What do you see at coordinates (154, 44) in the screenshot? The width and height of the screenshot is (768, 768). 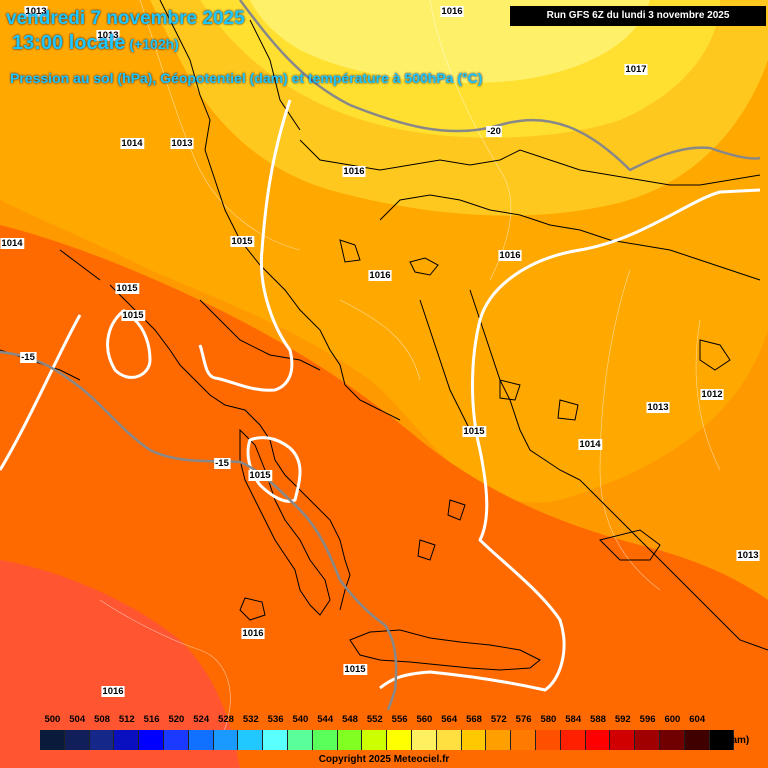 I see `lead-time: (+102h)` at bounding box center [154, 44].